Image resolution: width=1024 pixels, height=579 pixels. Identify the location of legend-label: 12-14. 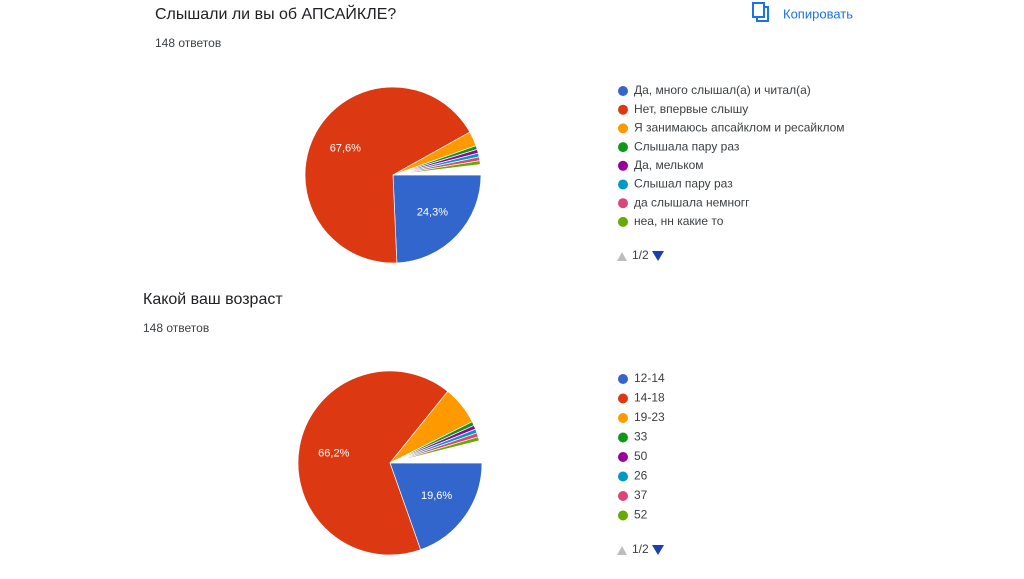
(649, 378).